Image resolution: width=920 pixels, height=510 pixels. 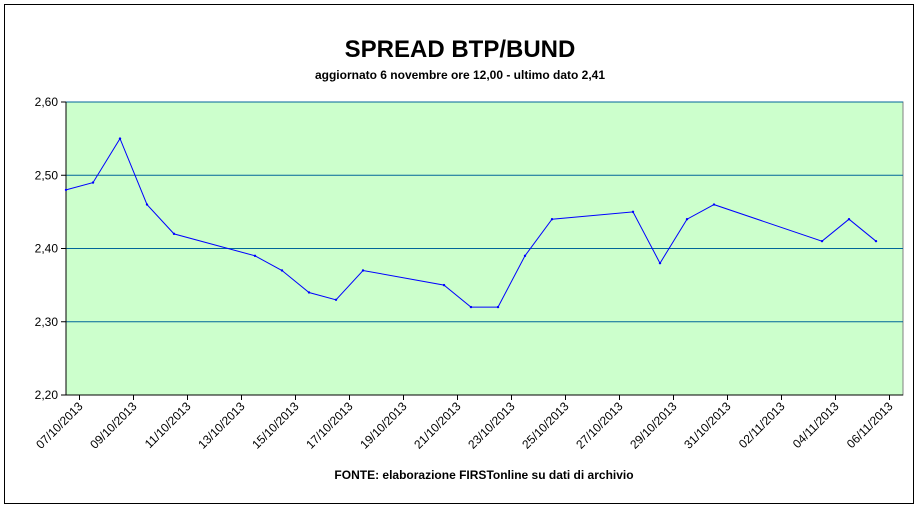 What do you see at coordinates (816, 425) in the screenshot?
I see `x-tick-label: 04/11/2013` at bounding box center [816, 425].